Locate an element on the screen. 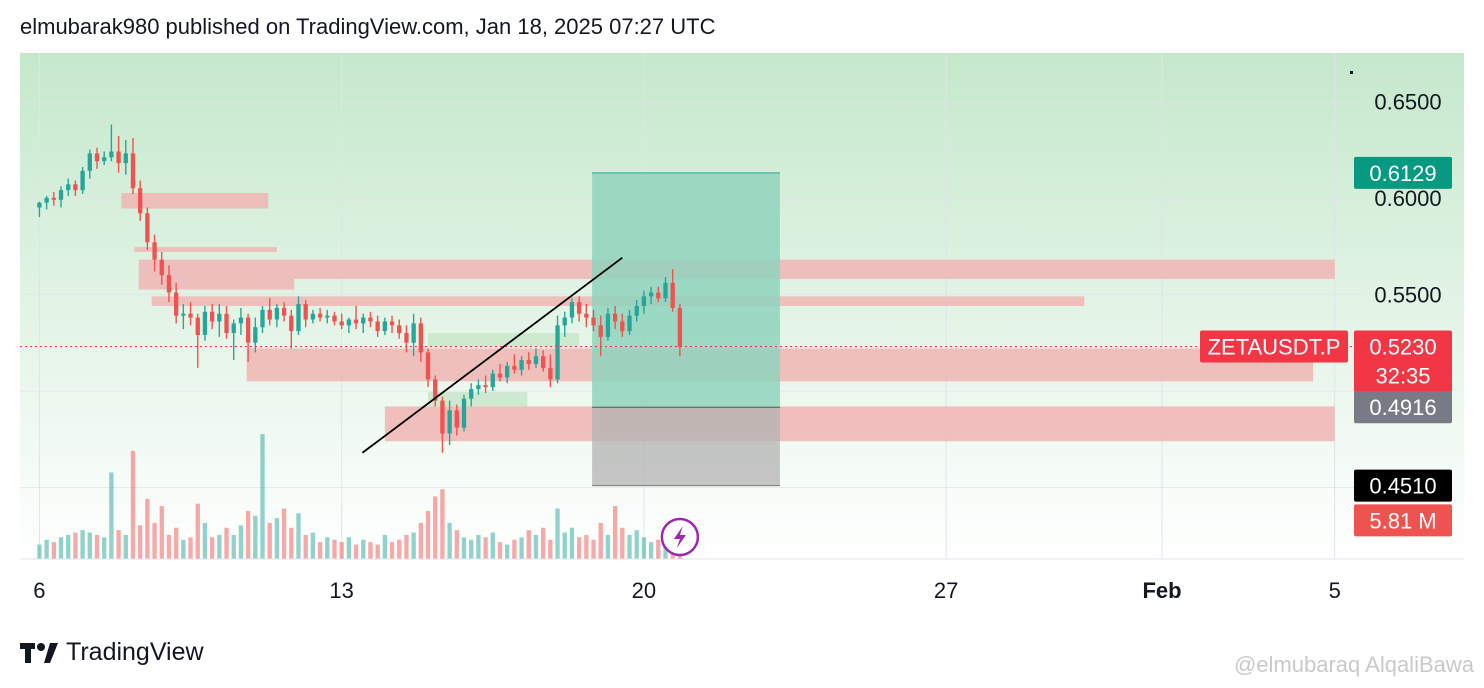 Image resolution: width=1484 pixels, height=688 pixels. long-position-tool is located at coordinates (686, 329).